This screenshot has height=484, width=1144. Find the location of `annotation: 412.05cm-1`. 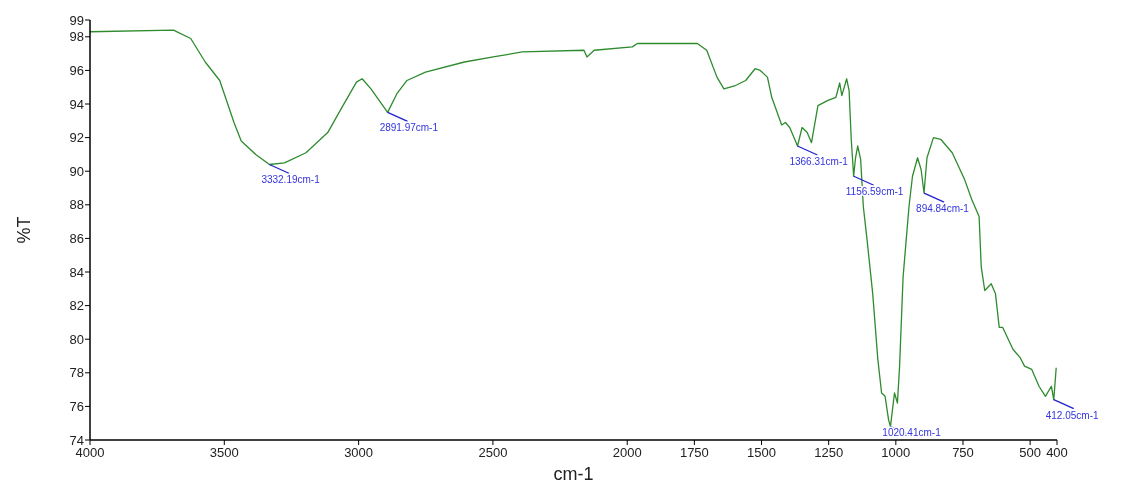

annotation: 412.05cm-1 is located at coordinates (1072, 415).